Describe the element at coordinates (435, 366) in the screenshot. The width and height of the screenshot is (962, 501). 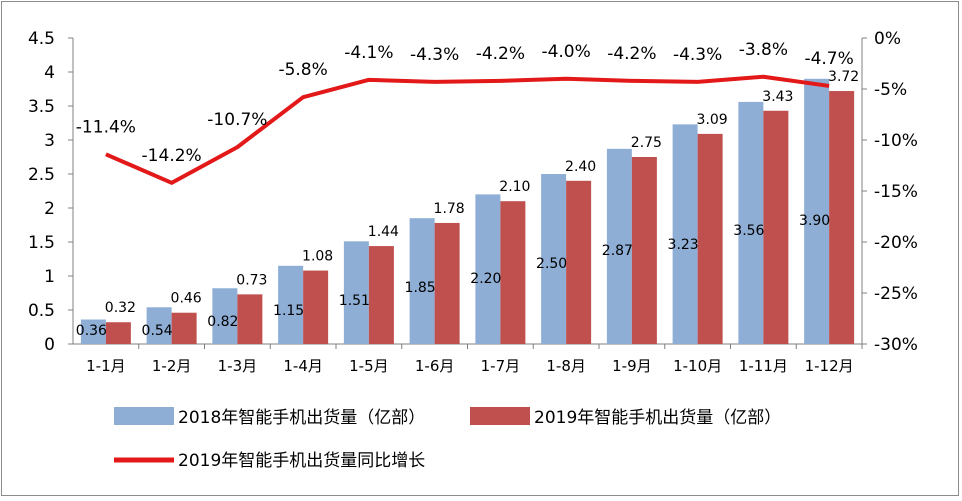
I see `x-tick-label: 1-6月` at that location.